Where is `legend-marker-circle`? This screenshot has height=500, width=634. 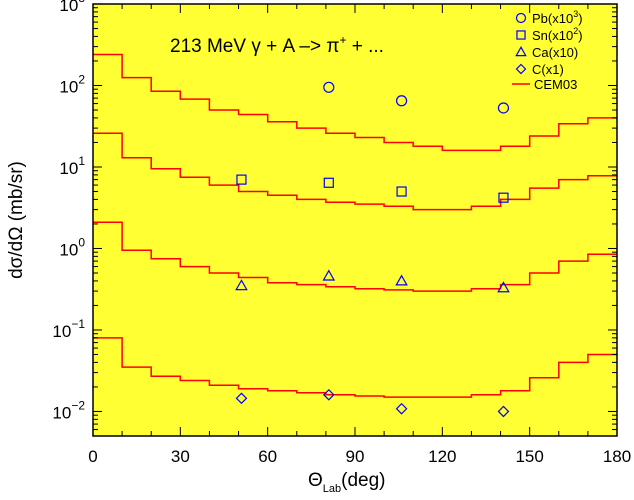 legend-marker-circle is located at coordinates (521, 18).